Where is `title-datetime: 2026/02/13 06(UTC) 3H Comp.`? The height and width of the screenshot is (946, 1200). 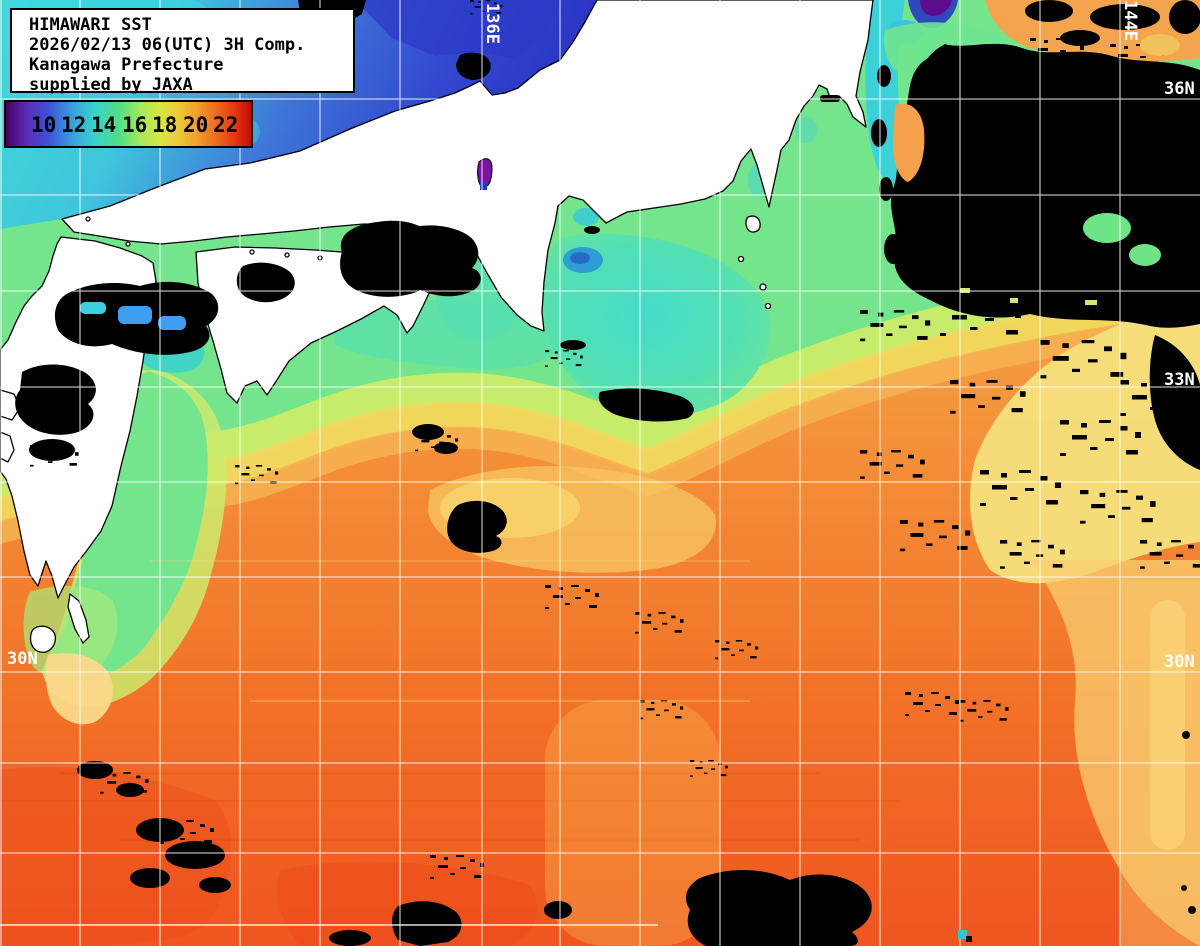 title-datetime: 2026/02/13 06(UTC) 3H Comp. is located at coordinates (167, 45).